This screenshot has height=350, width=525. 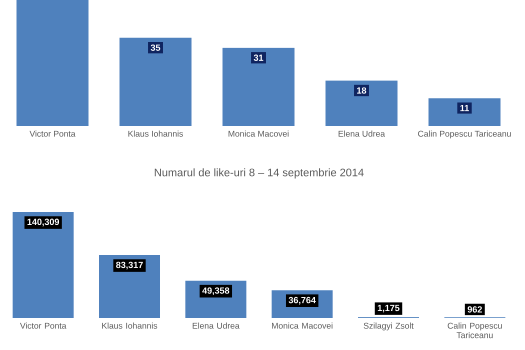 I want to click on data-label: 83,317, so click(x=129, y=266).